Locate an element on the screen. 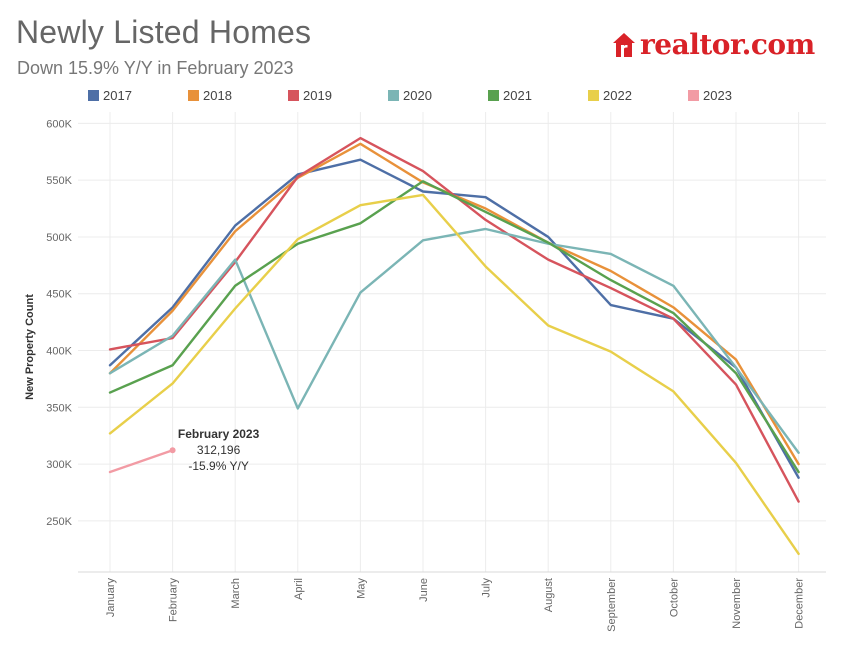 The image size is (841, 656). legend-label: 2019 is located at coordinates (317, 95).